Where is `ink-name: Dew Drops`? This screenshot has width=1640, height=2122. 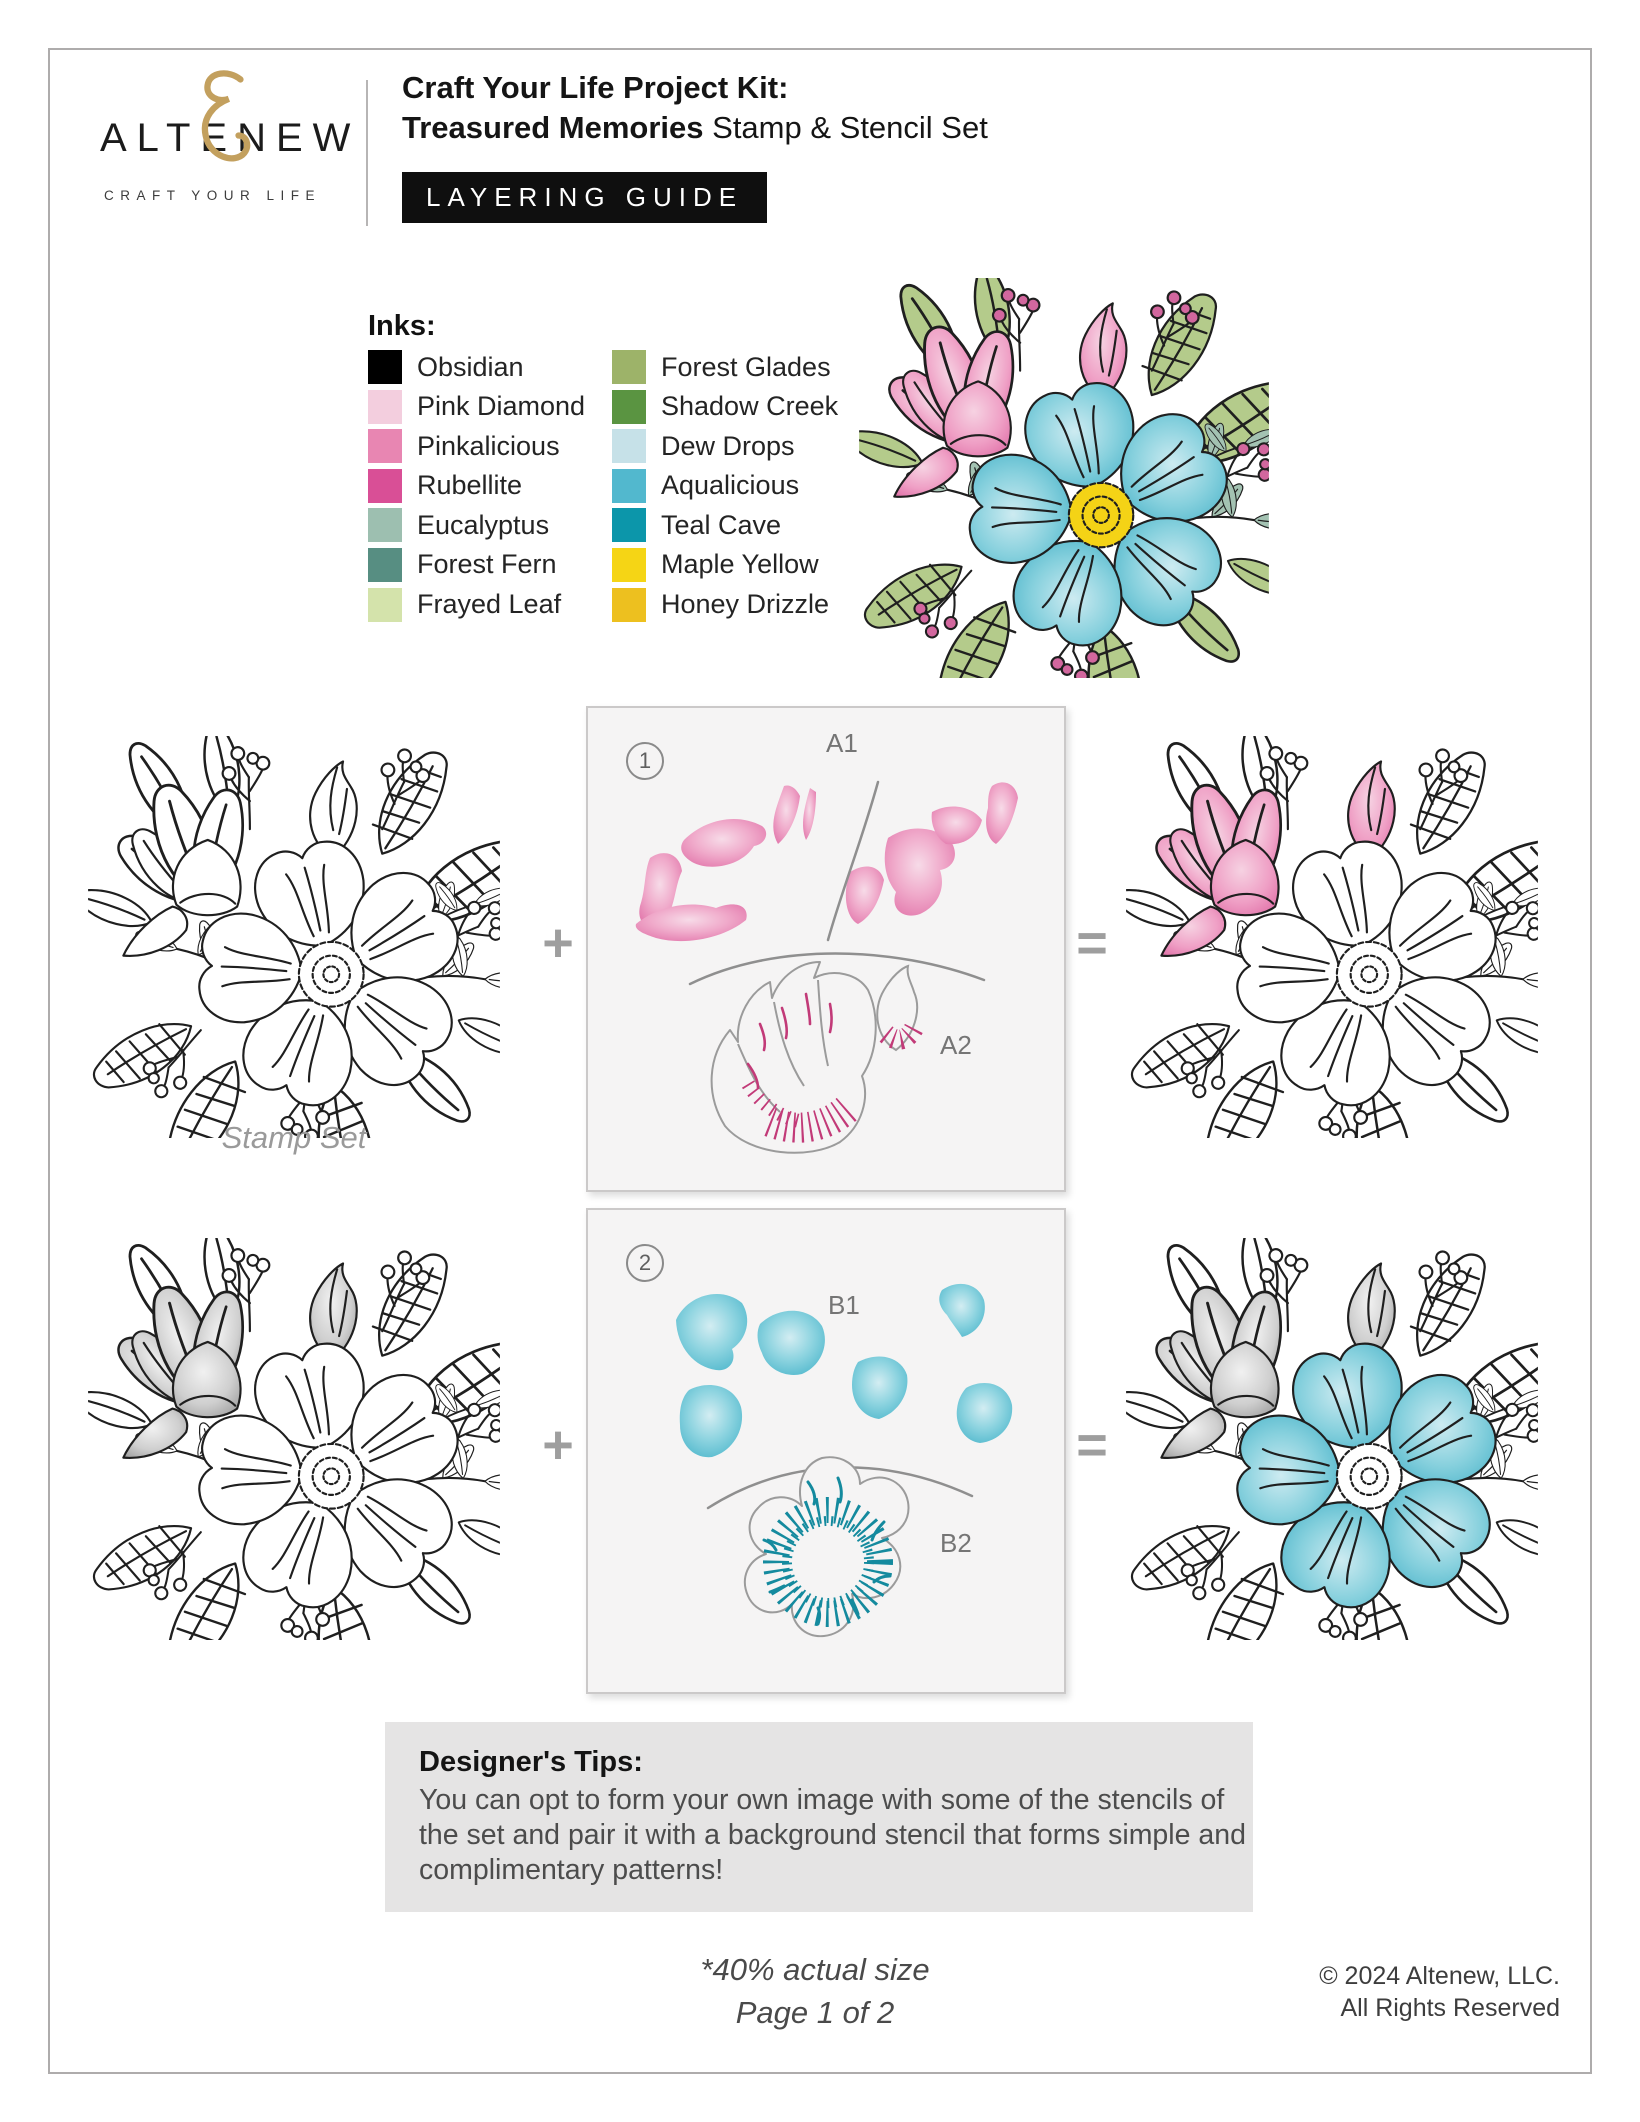
ink-name: Dew Drops is located at coordinates (728, 445).